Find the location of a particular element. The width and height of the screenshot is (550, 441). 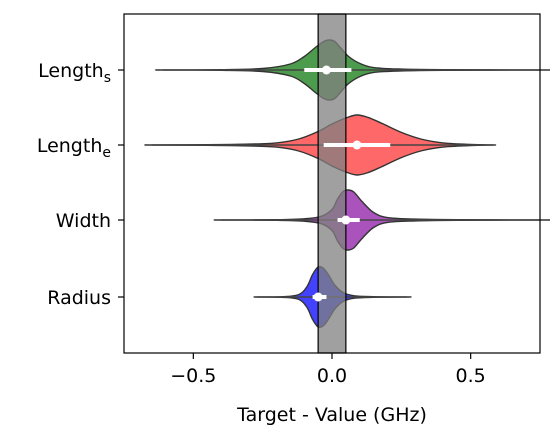

category-label: Width is located at coordinates (83, 221).